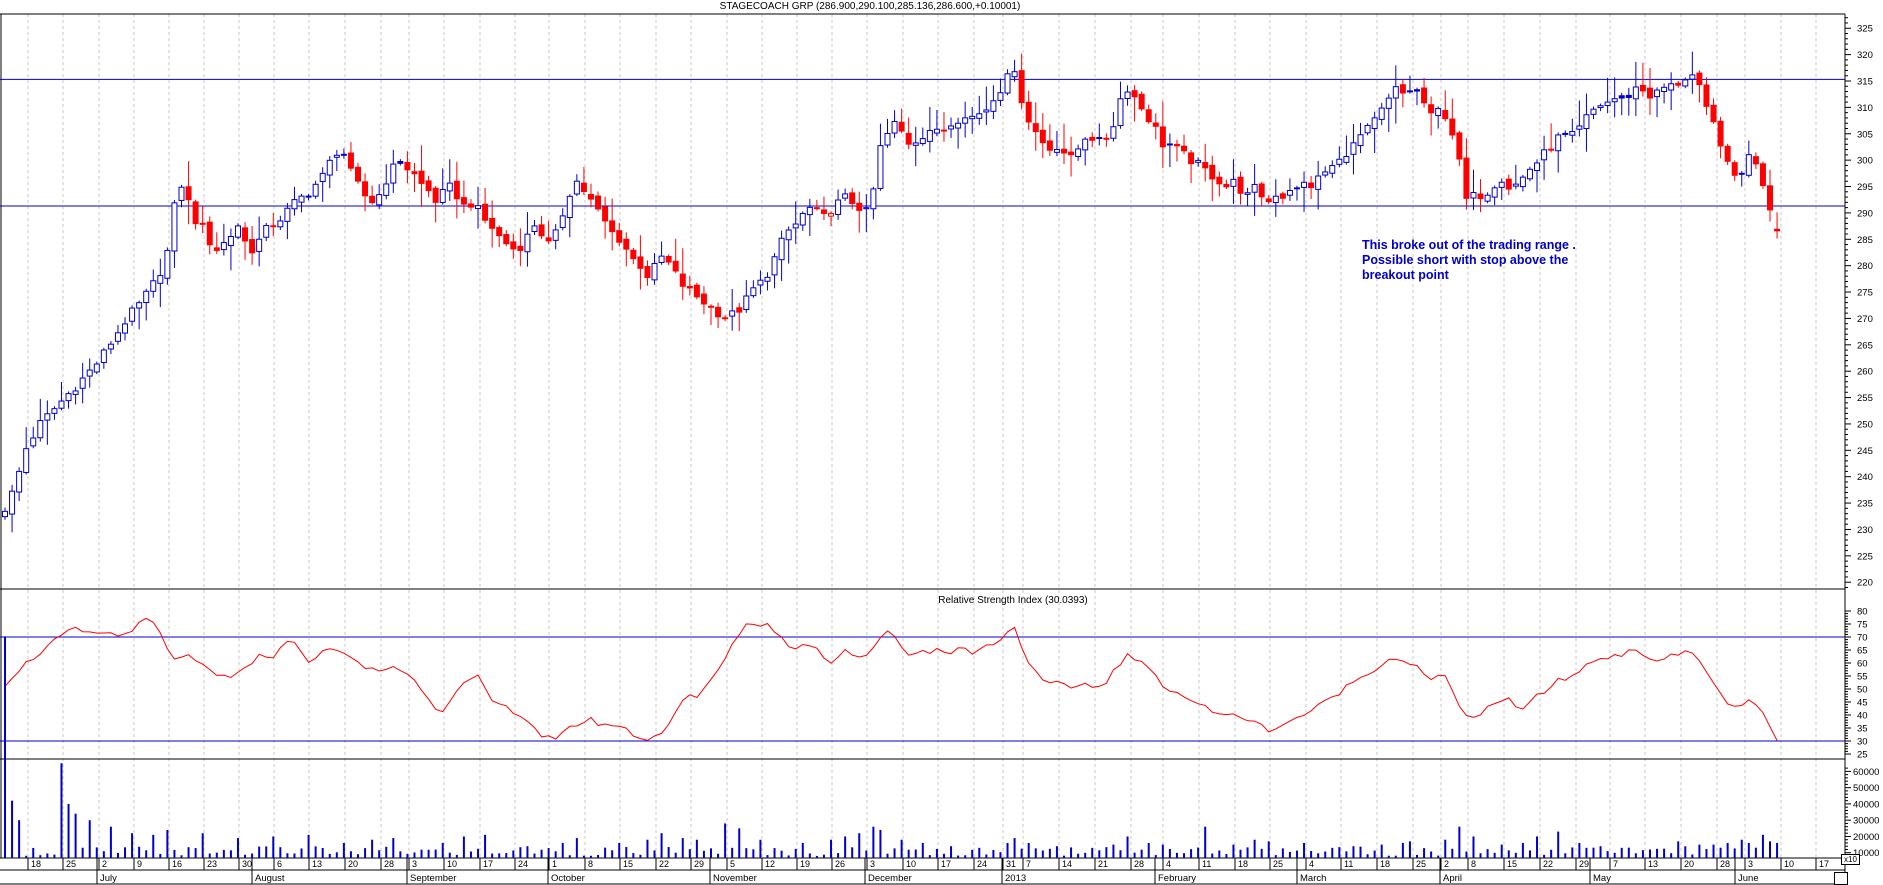 The width and height of the screenshot is (1883, 885). I want to click on rsi-line, so click(891, 679).